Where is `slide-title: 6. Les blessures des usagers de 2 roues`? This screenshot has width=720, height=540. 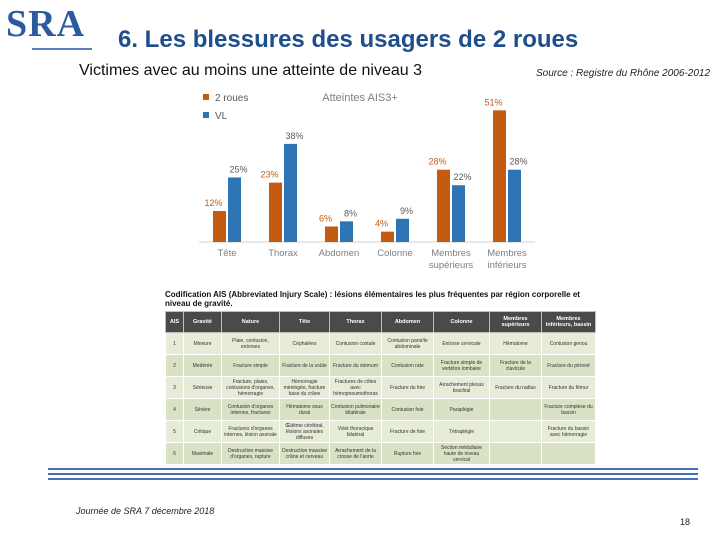
slide-title: 6. Les blessures des usagers de 2 roues is located at coordinates (348, 39).